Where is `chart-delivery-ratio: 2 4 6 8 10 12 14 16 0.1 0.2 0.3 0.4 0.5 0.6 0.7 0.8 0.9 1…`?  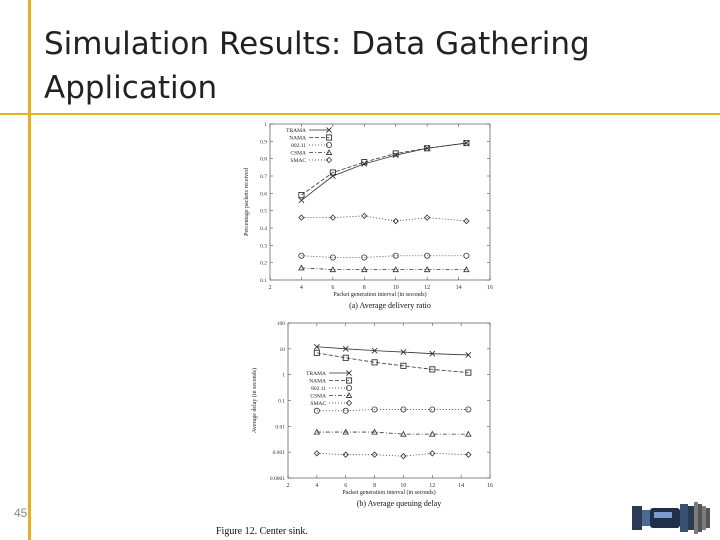
chart-delivery-ratio: 2 4 6 8 10 12 14 16 0.1 0.2 0.3 0.4 0.5 0.6 0.7 0.8 0.9 1… is located at coordinates (368, 216).